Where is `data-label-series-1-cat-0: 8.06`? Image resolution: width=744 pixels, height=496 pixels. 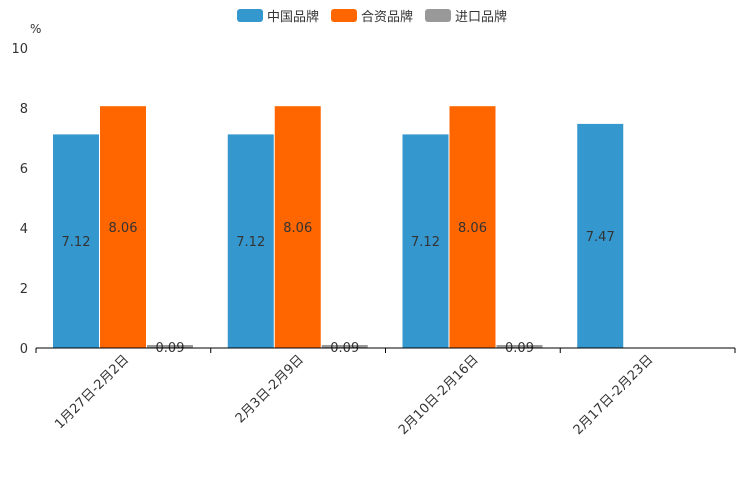 data-label-series-1-cat-0: 8.06 is located at coordinates (123, 228).